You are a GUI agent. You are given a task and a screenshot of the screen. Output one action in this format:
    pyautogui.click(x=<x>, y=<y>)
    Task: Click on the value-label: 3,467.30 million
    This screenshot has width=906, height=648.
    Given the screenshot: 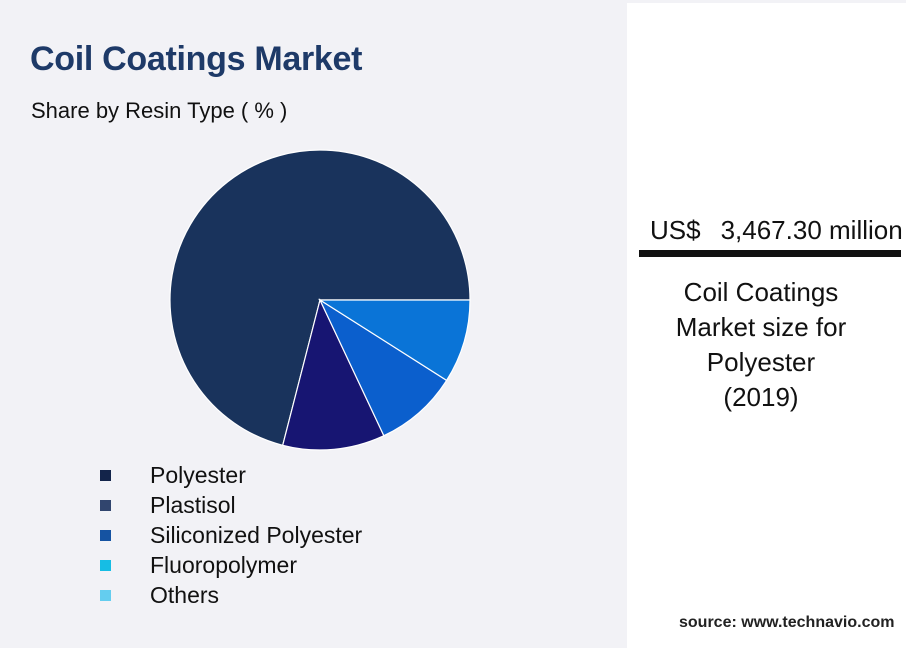 What is the action you would take?
    pyautogui.click(x=811, y=230)
    